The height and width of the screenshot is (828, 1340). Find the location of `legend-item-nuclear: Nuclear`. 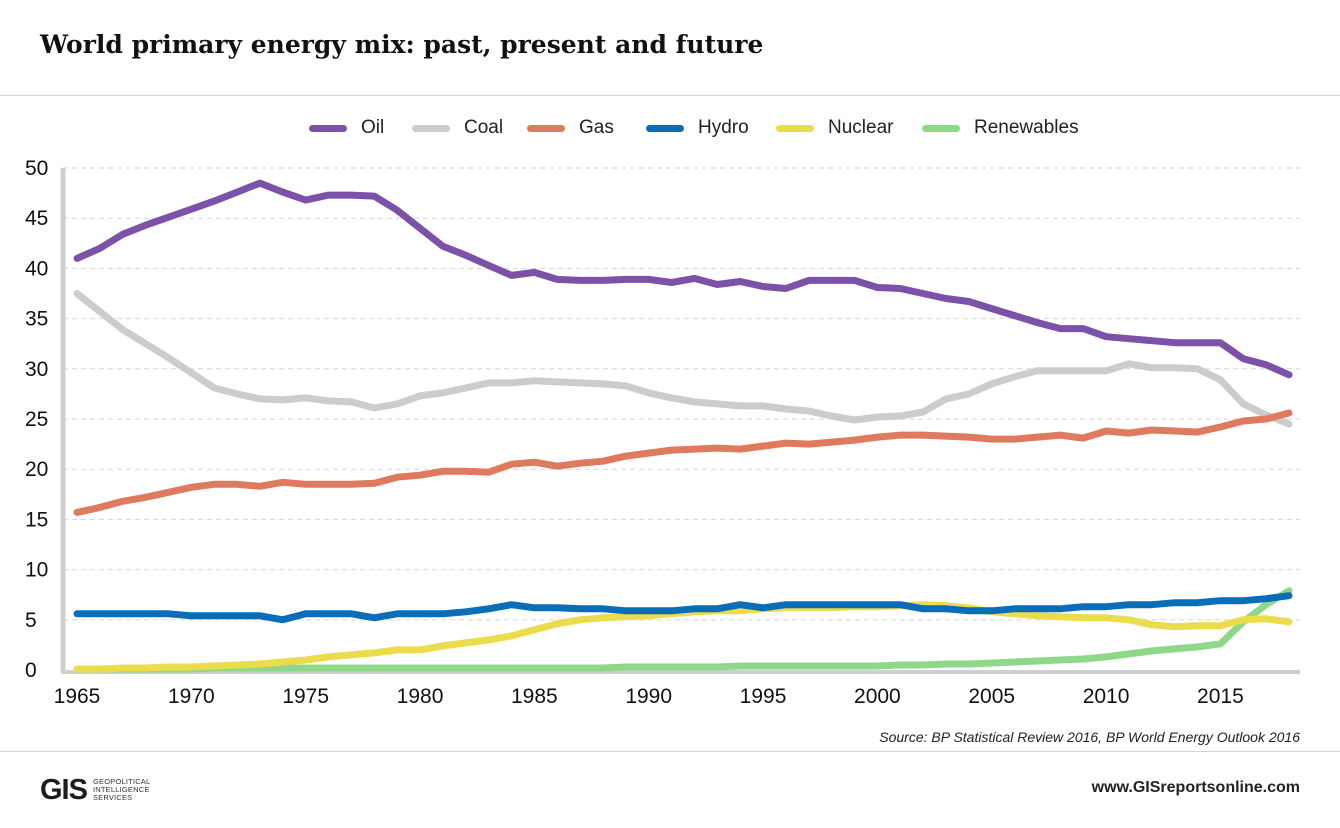

legend-item-nuclear: Nuclear is located at coordinates (834, 128).